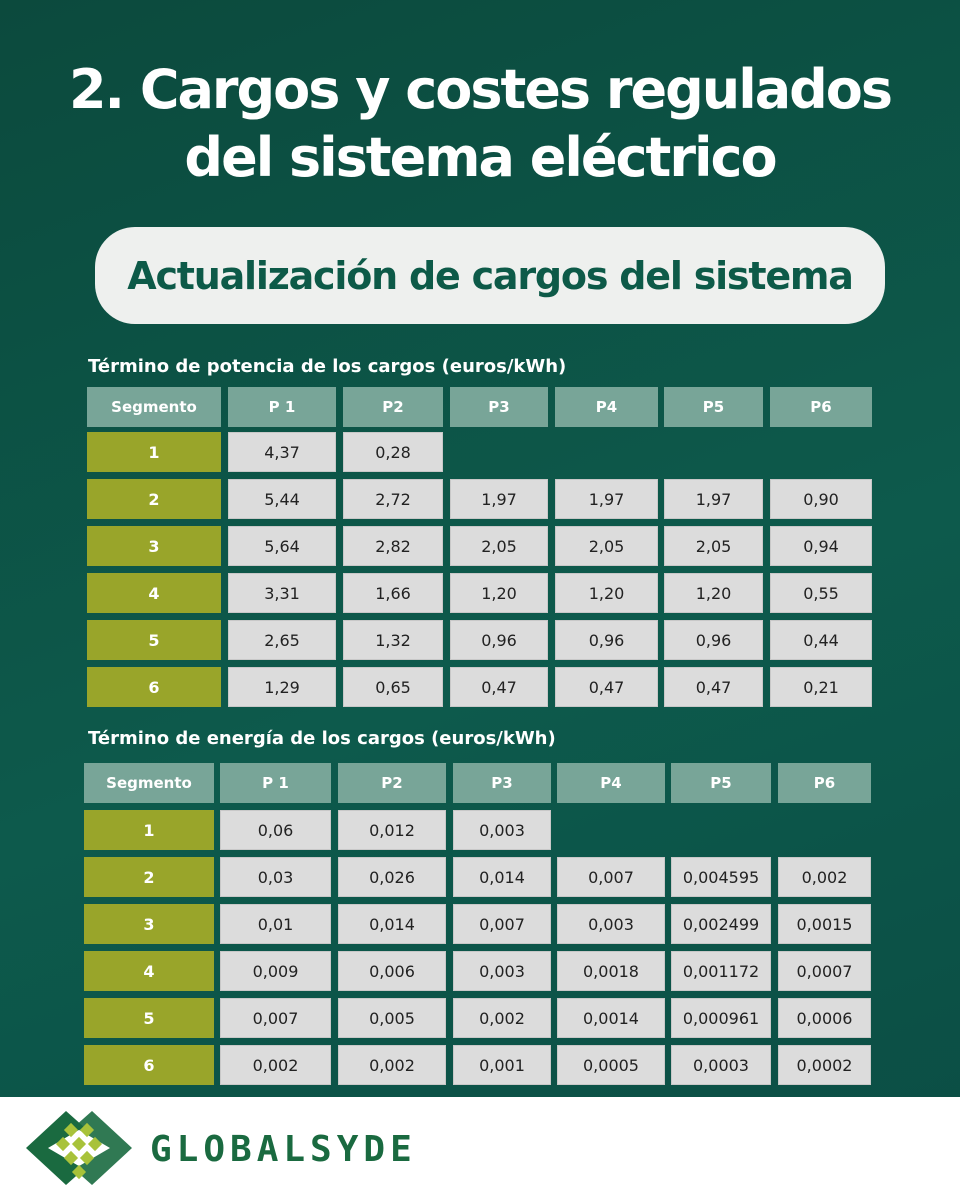  I want to click on value-cell: 0,004595, so click(721, 877).